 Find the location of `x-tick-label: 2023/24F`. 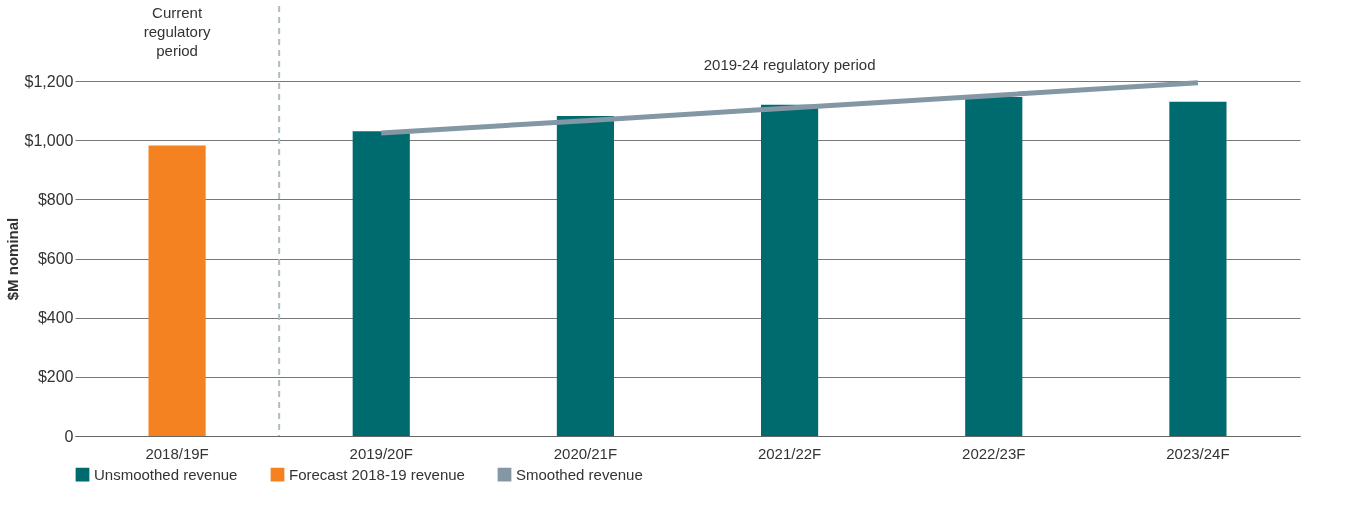

x-tick-label: 2023/24F is located at coordinates (1198, 453).